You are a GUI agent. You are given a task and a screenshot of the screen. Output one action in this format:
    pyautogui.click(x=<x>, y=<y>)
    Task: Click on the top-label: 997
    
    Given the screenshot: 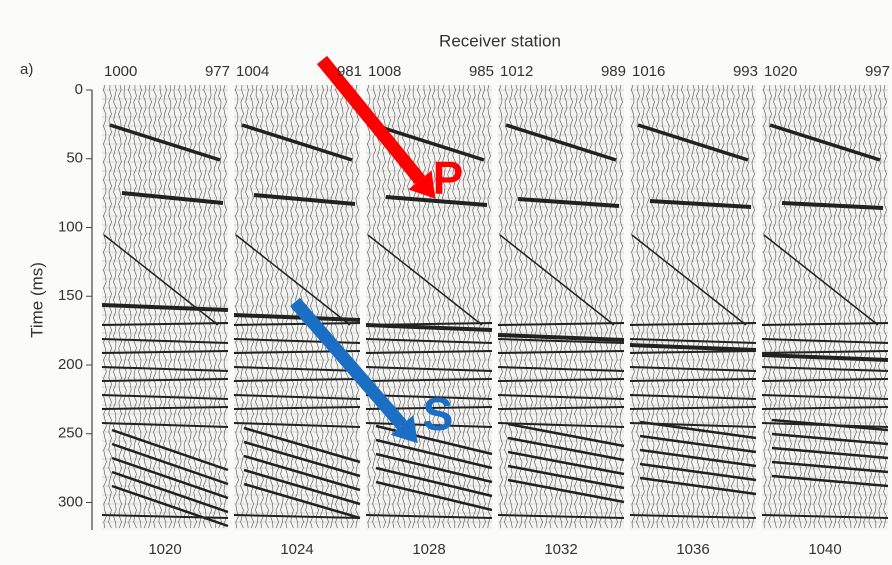 What is the action you would take?
    pyautogui.click(x=877, y=71)
    